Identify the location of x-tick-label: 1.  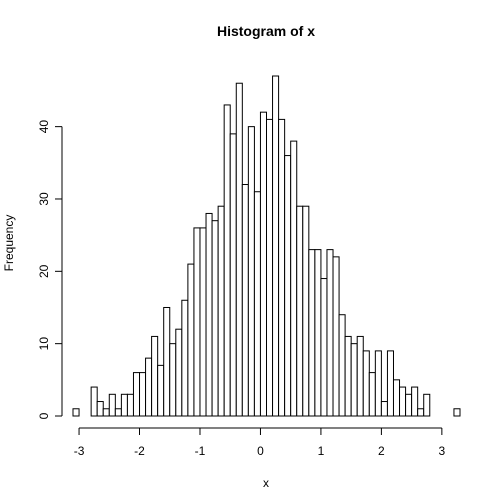
(321, 451).